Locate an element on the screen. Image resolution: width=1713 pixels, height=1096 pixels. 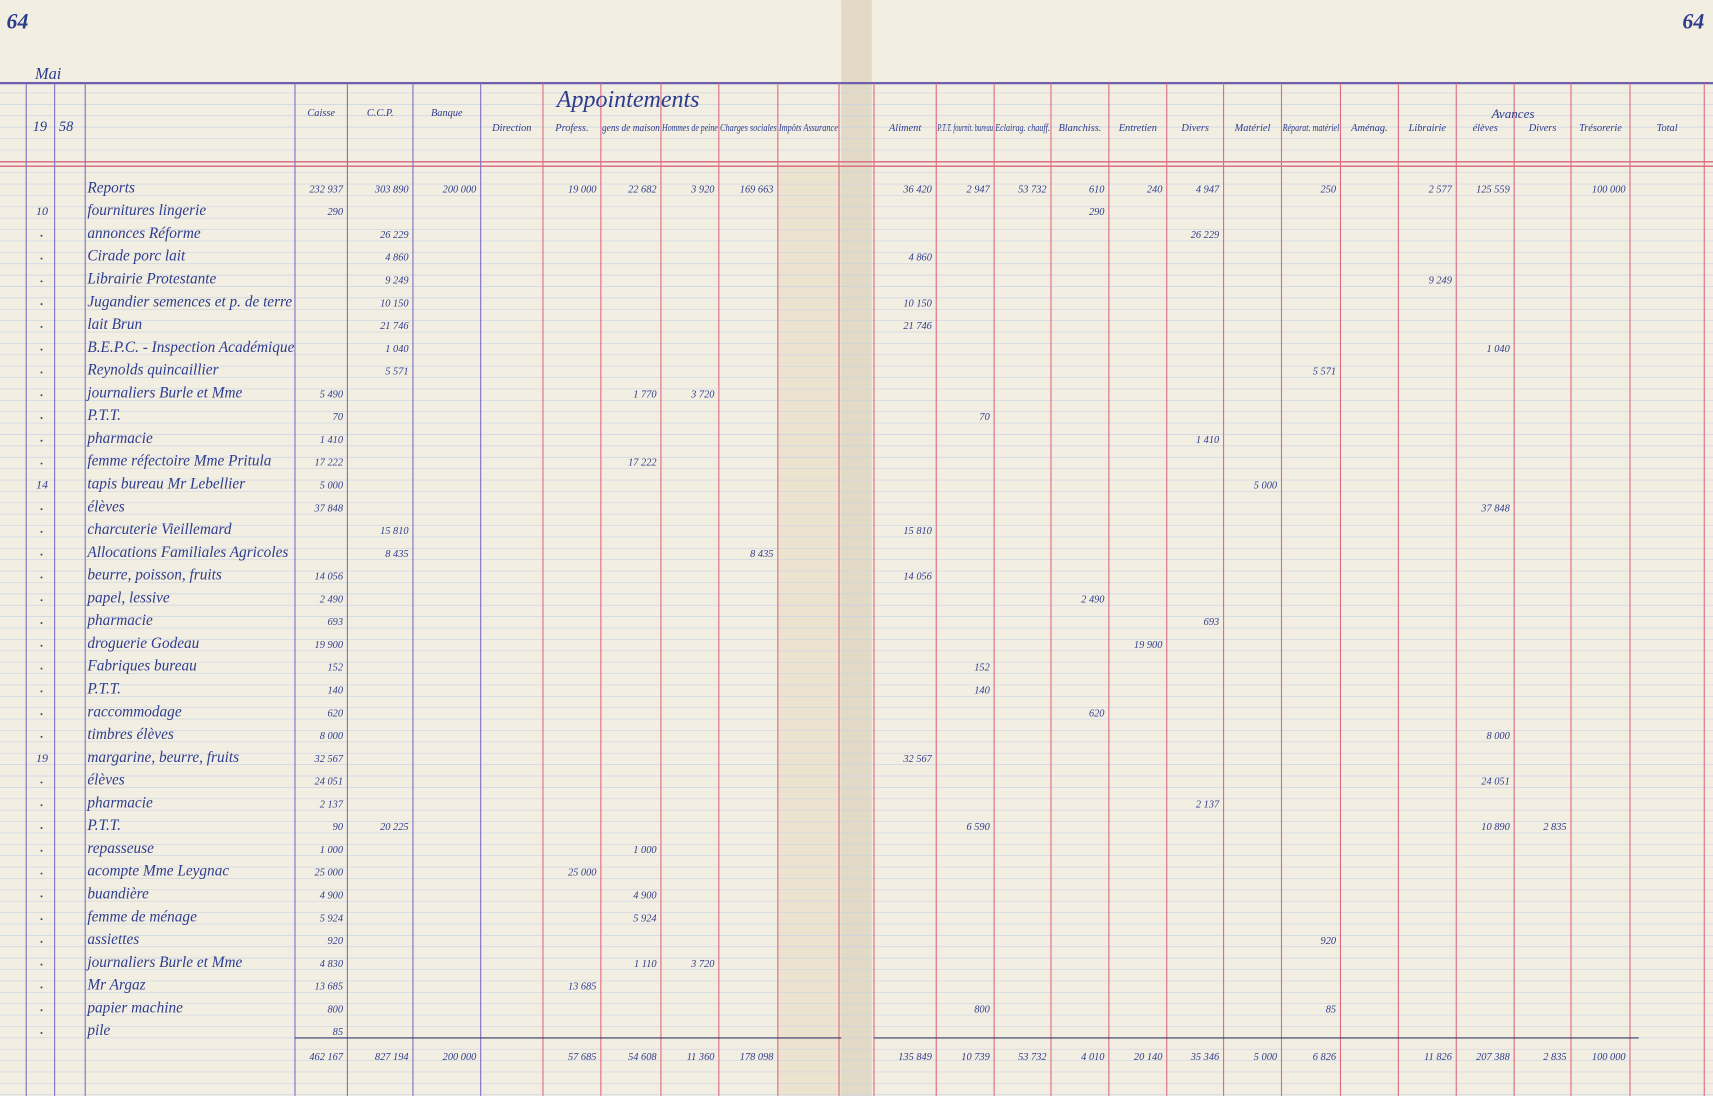
amount: 3 720 is located at coordinates (702, 394).